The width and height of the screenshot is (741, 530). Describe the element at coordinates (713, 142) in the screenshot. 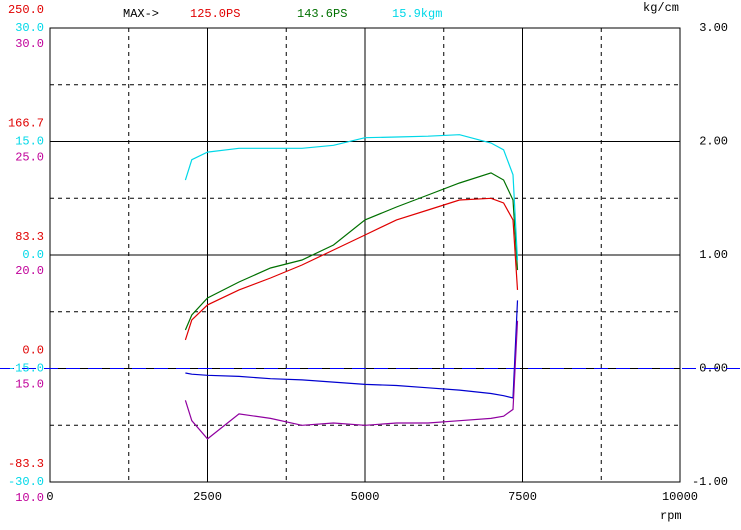

I see `y2-tick-label: 2.00` at that location.